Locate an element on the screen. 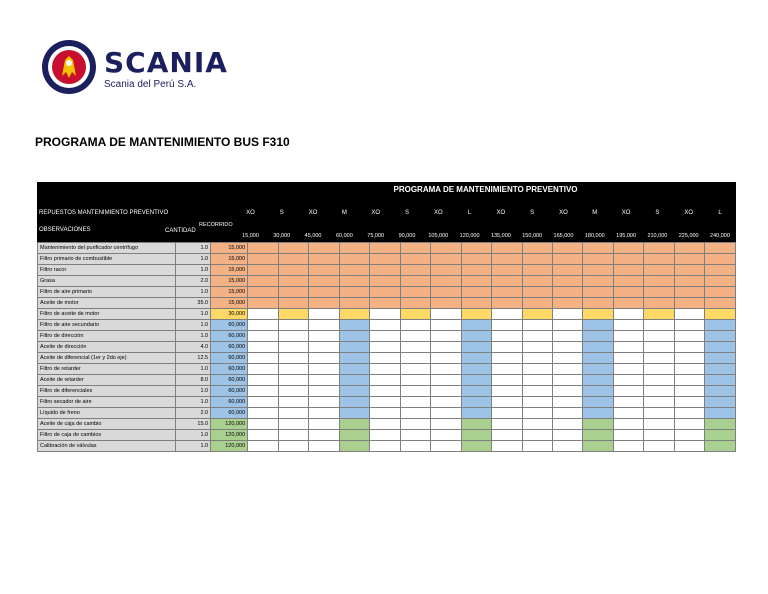 This screenshot has width=768, height=594. table-row: Filtro primario de combustible 1.0 15,000 is located at coordinates (386, 259).